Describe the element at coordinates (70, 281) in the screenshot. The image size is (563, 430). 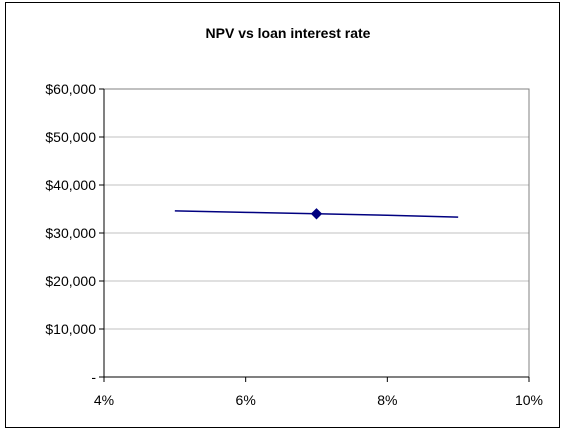
I see `y-tick-label: $20,000` at that location.